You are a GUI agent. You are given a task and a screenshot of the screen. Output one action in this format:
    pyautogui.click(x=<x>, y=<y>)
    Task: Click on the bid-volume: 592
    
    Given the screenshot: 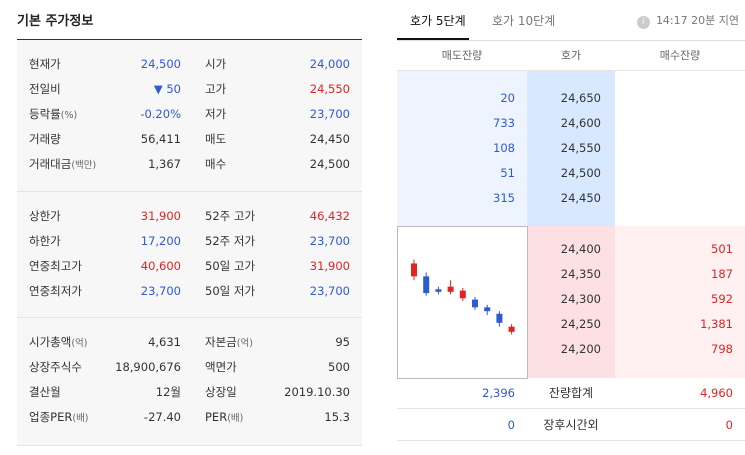 What is the action you would take?
    pyautogui.click(x=722, y=299)
    